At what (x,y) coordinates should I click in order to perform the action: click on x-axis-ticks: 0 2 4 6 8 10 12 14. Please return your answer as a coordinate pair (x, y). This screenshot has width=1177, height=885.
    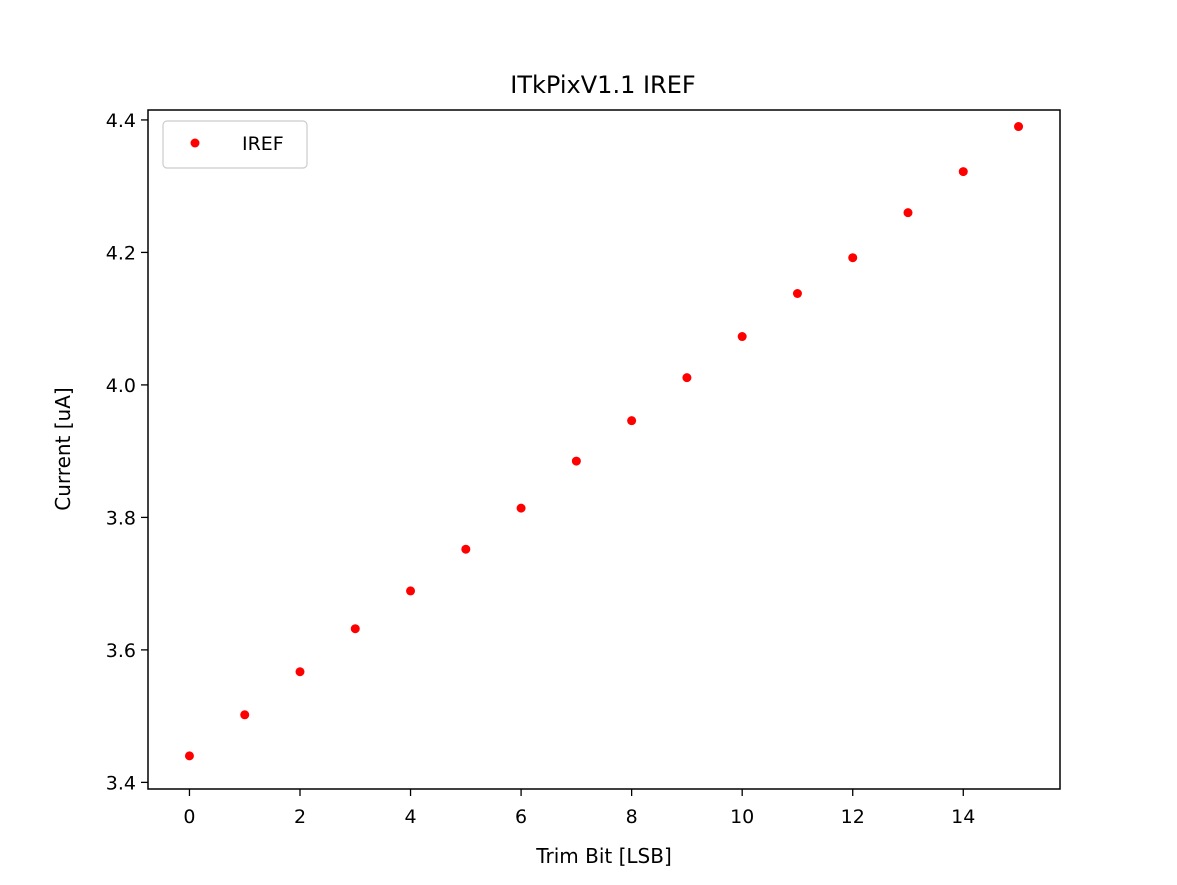
    Looking at the image, I should click on (579, 808).